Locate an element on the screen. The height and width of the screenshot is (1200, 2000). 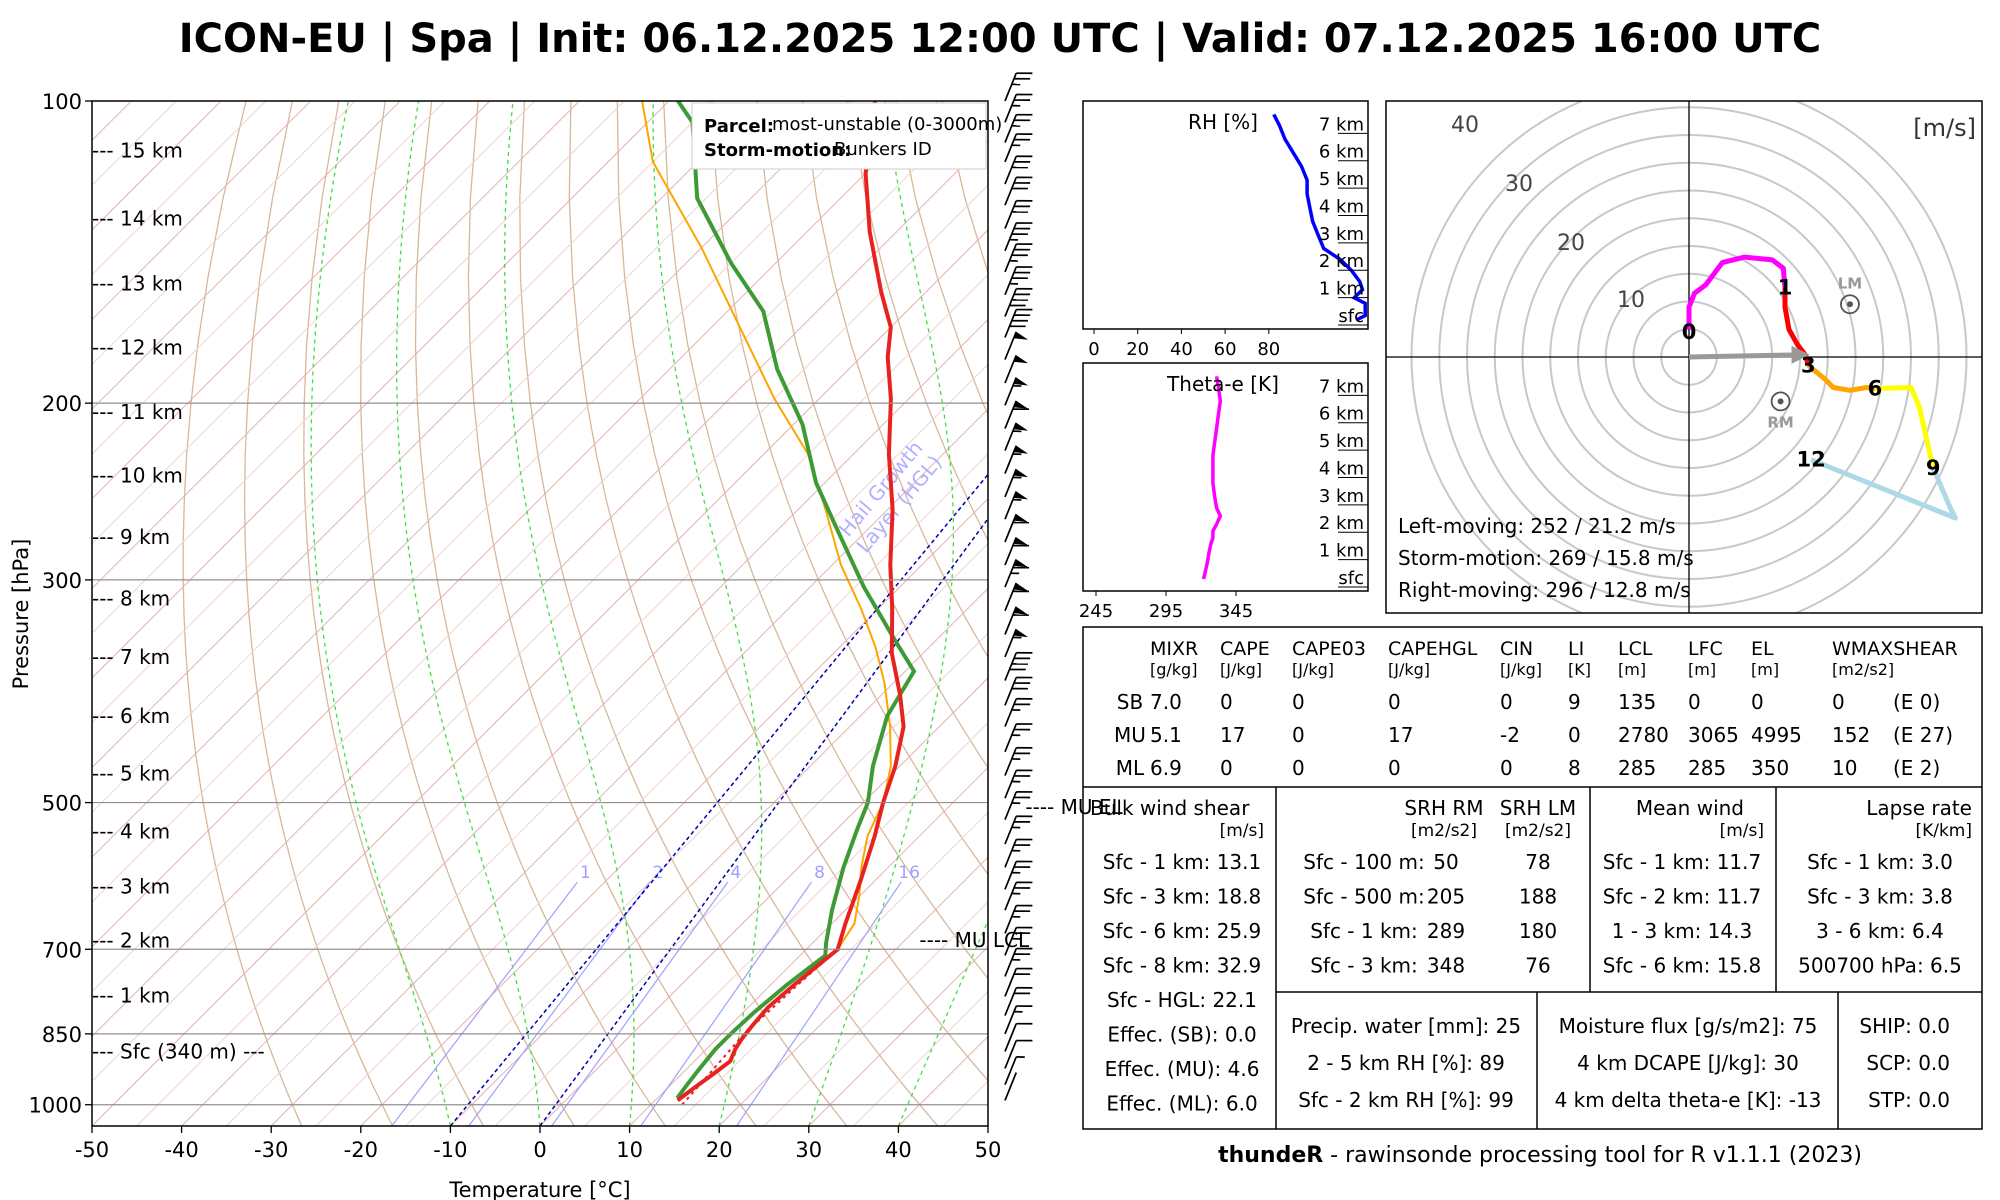
hodograph-unit: [m/s] is located at coordinates (1944, 128).